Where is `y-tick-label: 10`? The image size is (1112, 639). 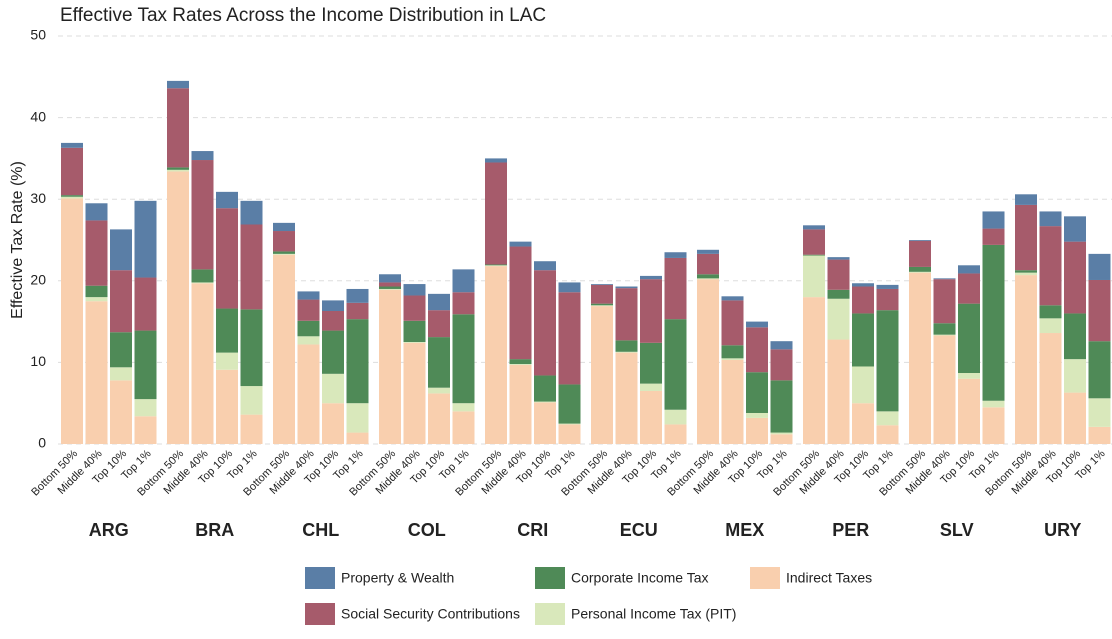 y-tick-label: 10 is located at coordinates (38, 361).